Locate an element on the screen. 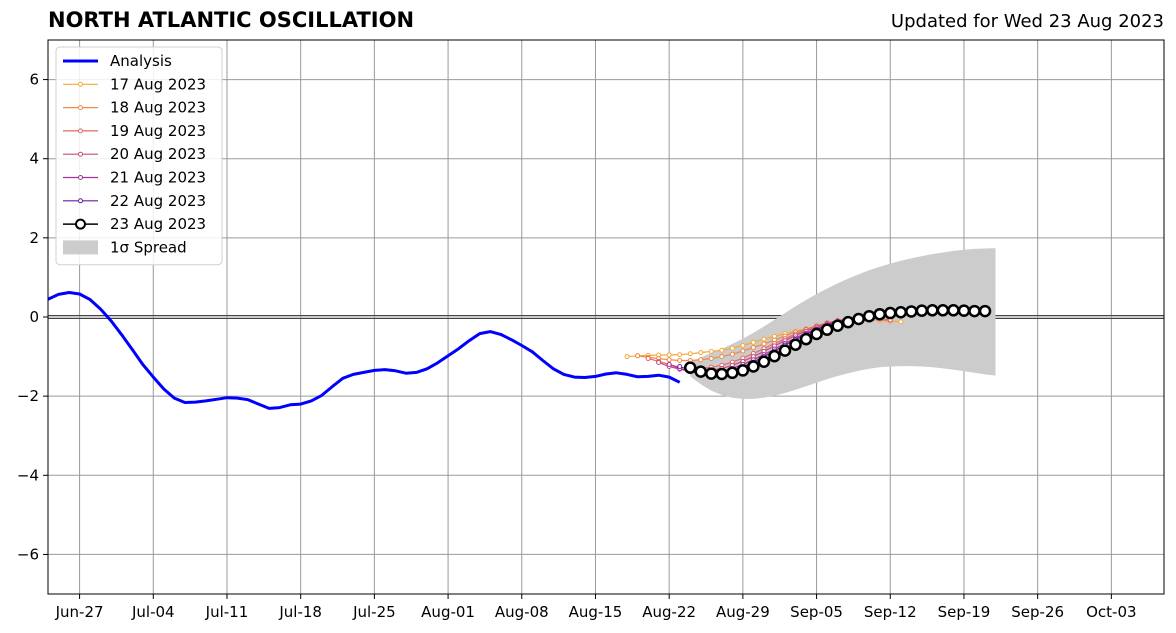 This screenshot has height=633, width=1176. legend-label: 17 Aug 2023 is located at coordinates (158, 84).